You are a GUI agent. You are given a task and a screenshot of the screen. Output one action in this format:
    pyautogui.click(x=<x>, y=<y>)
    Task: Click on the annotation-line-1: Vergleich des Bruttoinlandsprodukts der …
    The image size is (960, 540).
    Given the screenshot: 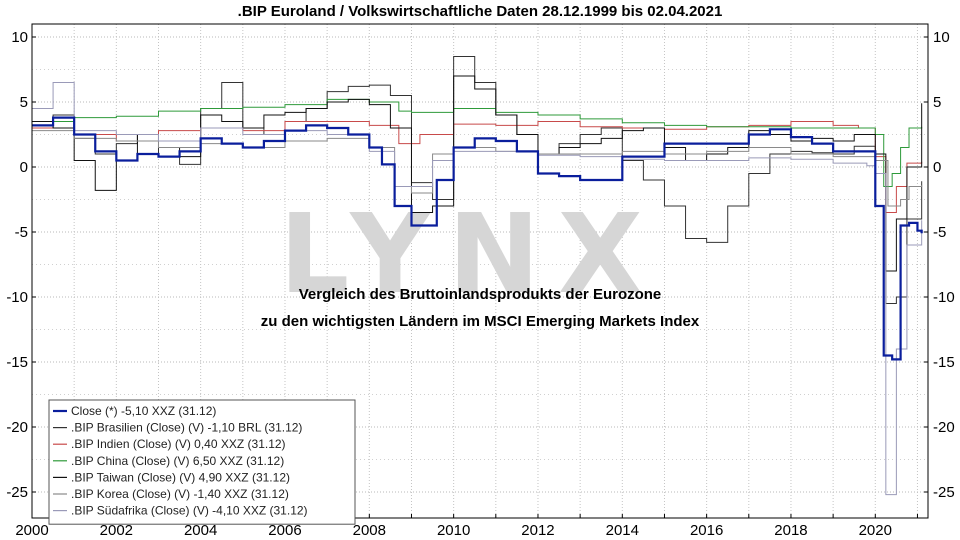 What is the action you would take?
    pyautogui.click(x=480, y=294)
    